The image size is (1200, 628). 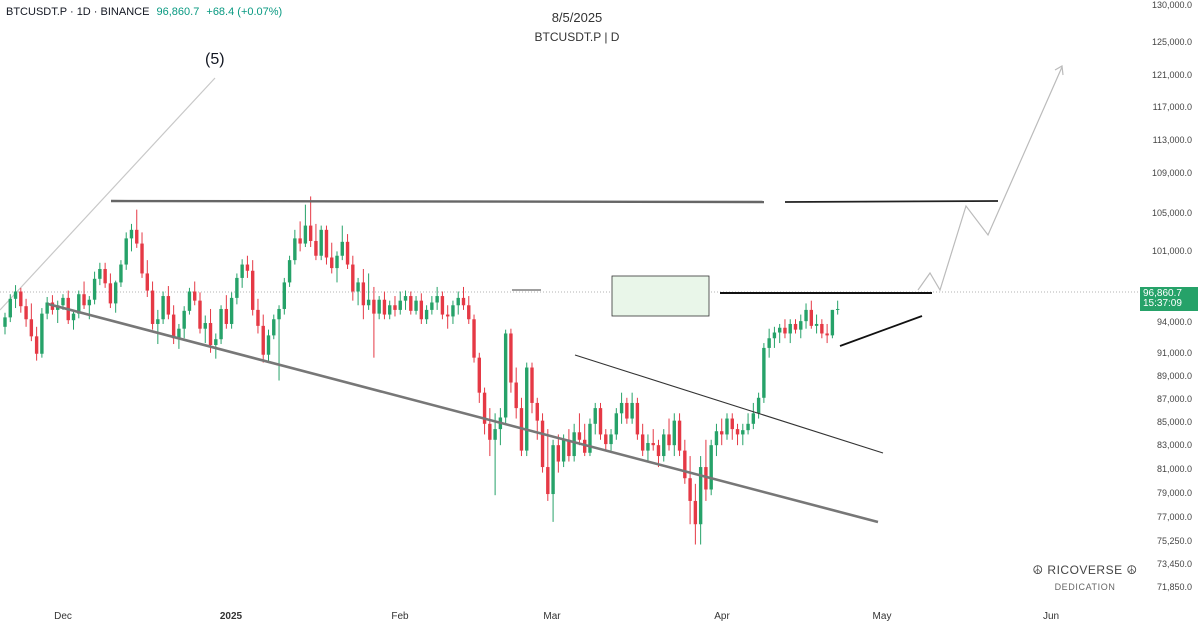 I want to click on y-axis-tick-label: 77,000.0, so click(x=1174, y=517).